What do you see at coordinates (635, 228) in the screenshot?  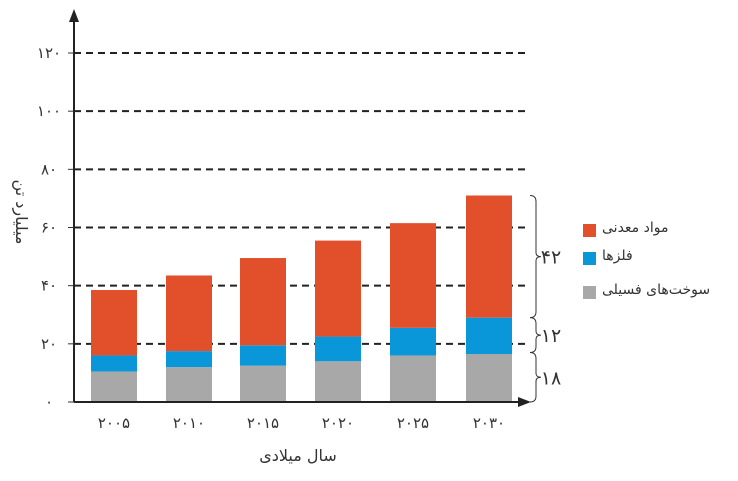 I see `legend-label-minerals: مواد معدنی` at bounding box center [635, 228].